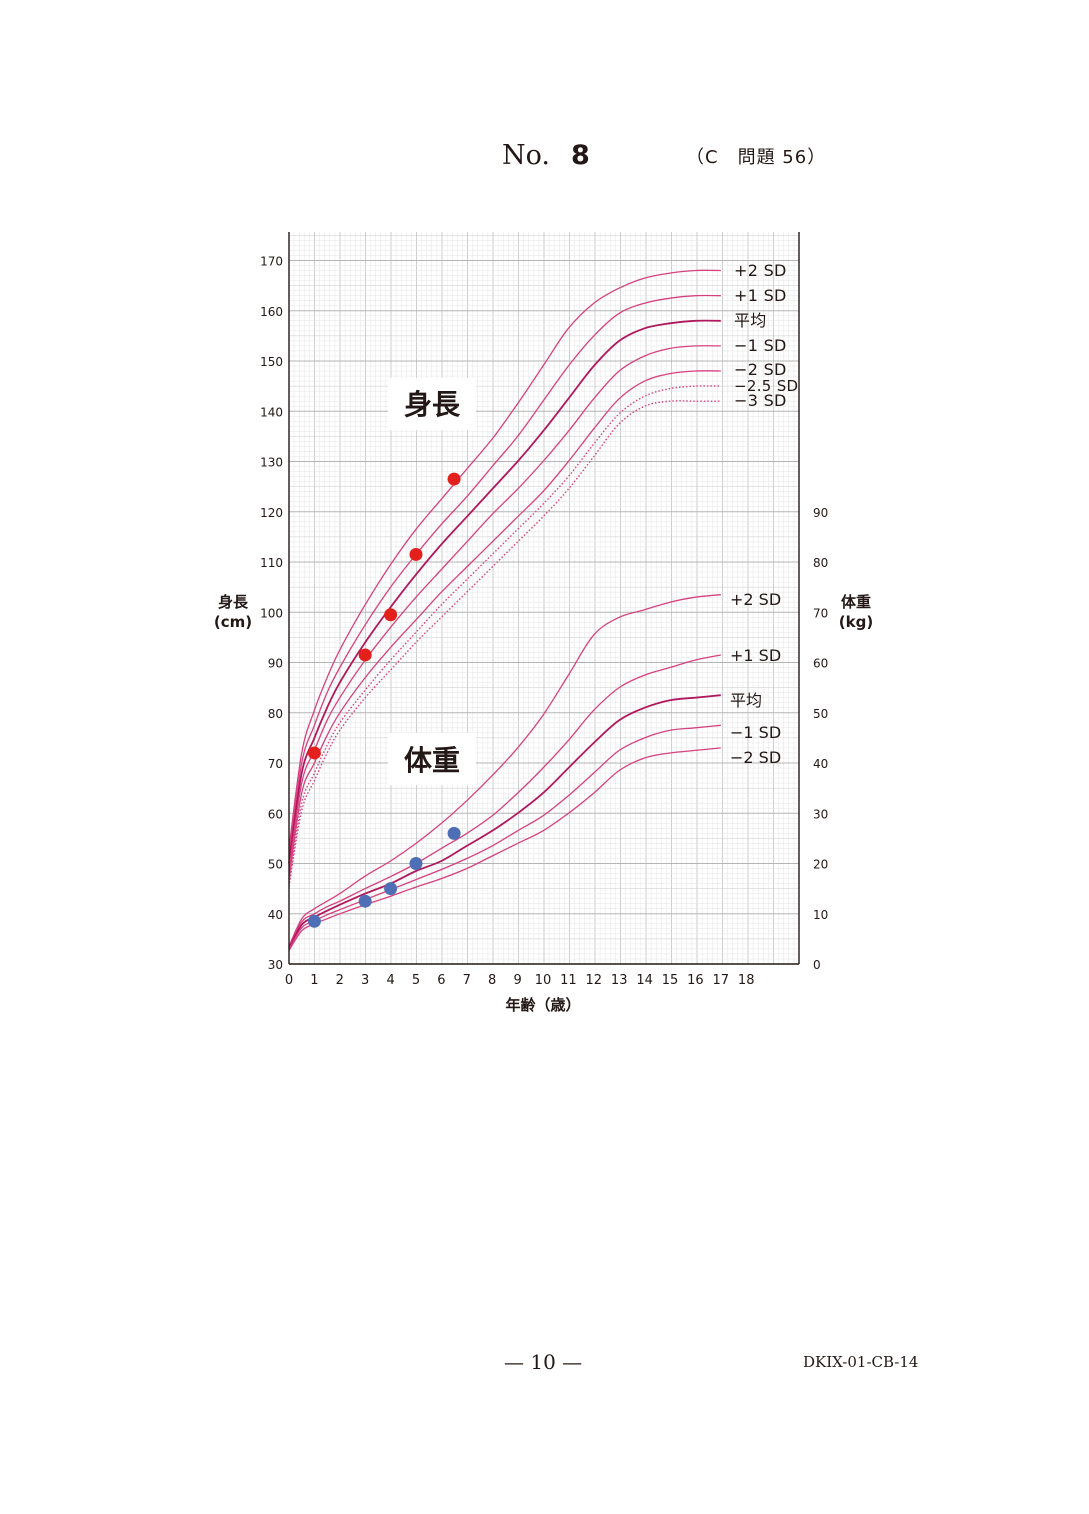 The height and width of the screenshot is (1514, 1089). What do you see at coordinates (275, 714) in the screenshot?
I see `y-tick-label-left: 80` at bounding box center [275, 714].